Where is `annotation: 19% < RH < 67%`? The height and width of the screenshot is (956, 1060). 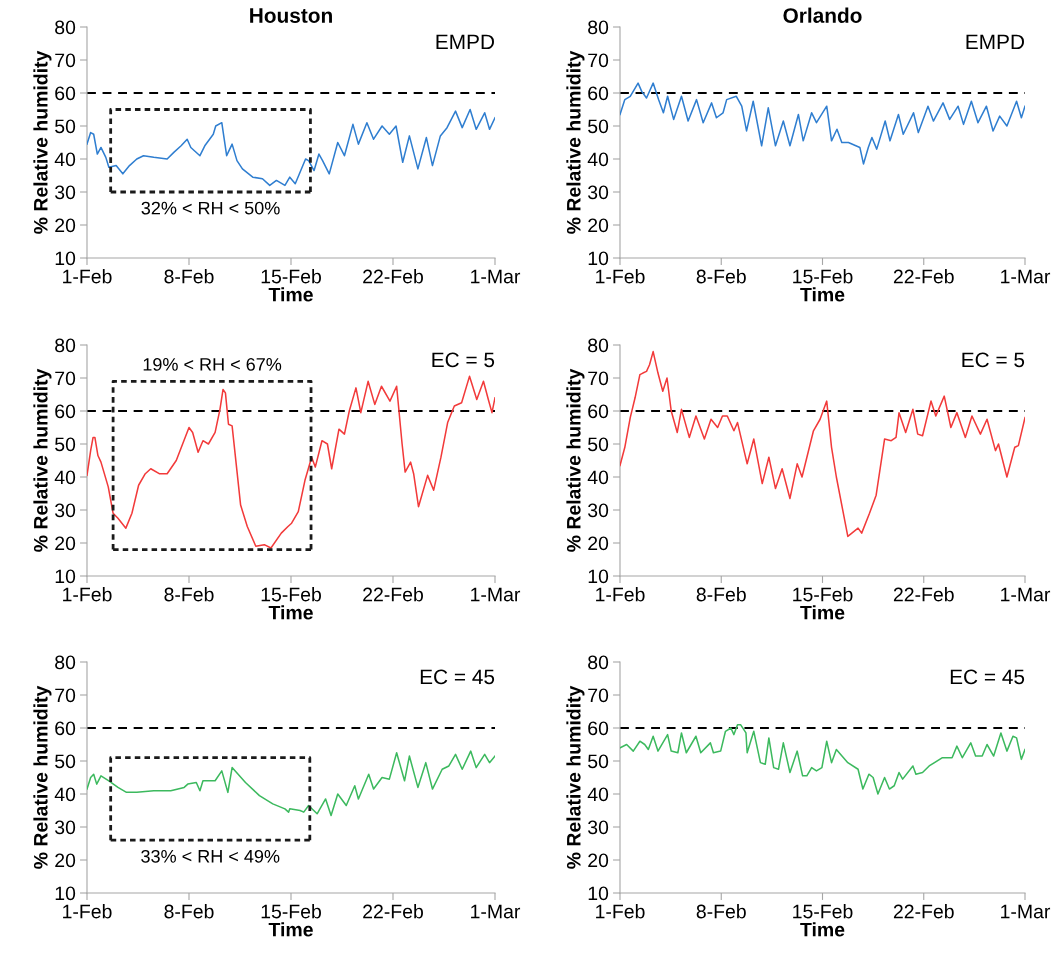 annotation: 19% < RH < 67% is located at coordinates (212, 364).